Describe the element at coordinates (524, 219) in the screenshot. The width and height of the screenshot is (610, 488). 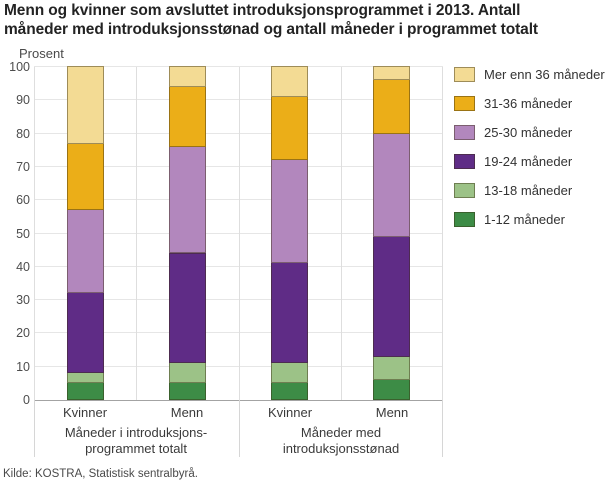
I see `legend-label: 1-12 måneder` at that location.